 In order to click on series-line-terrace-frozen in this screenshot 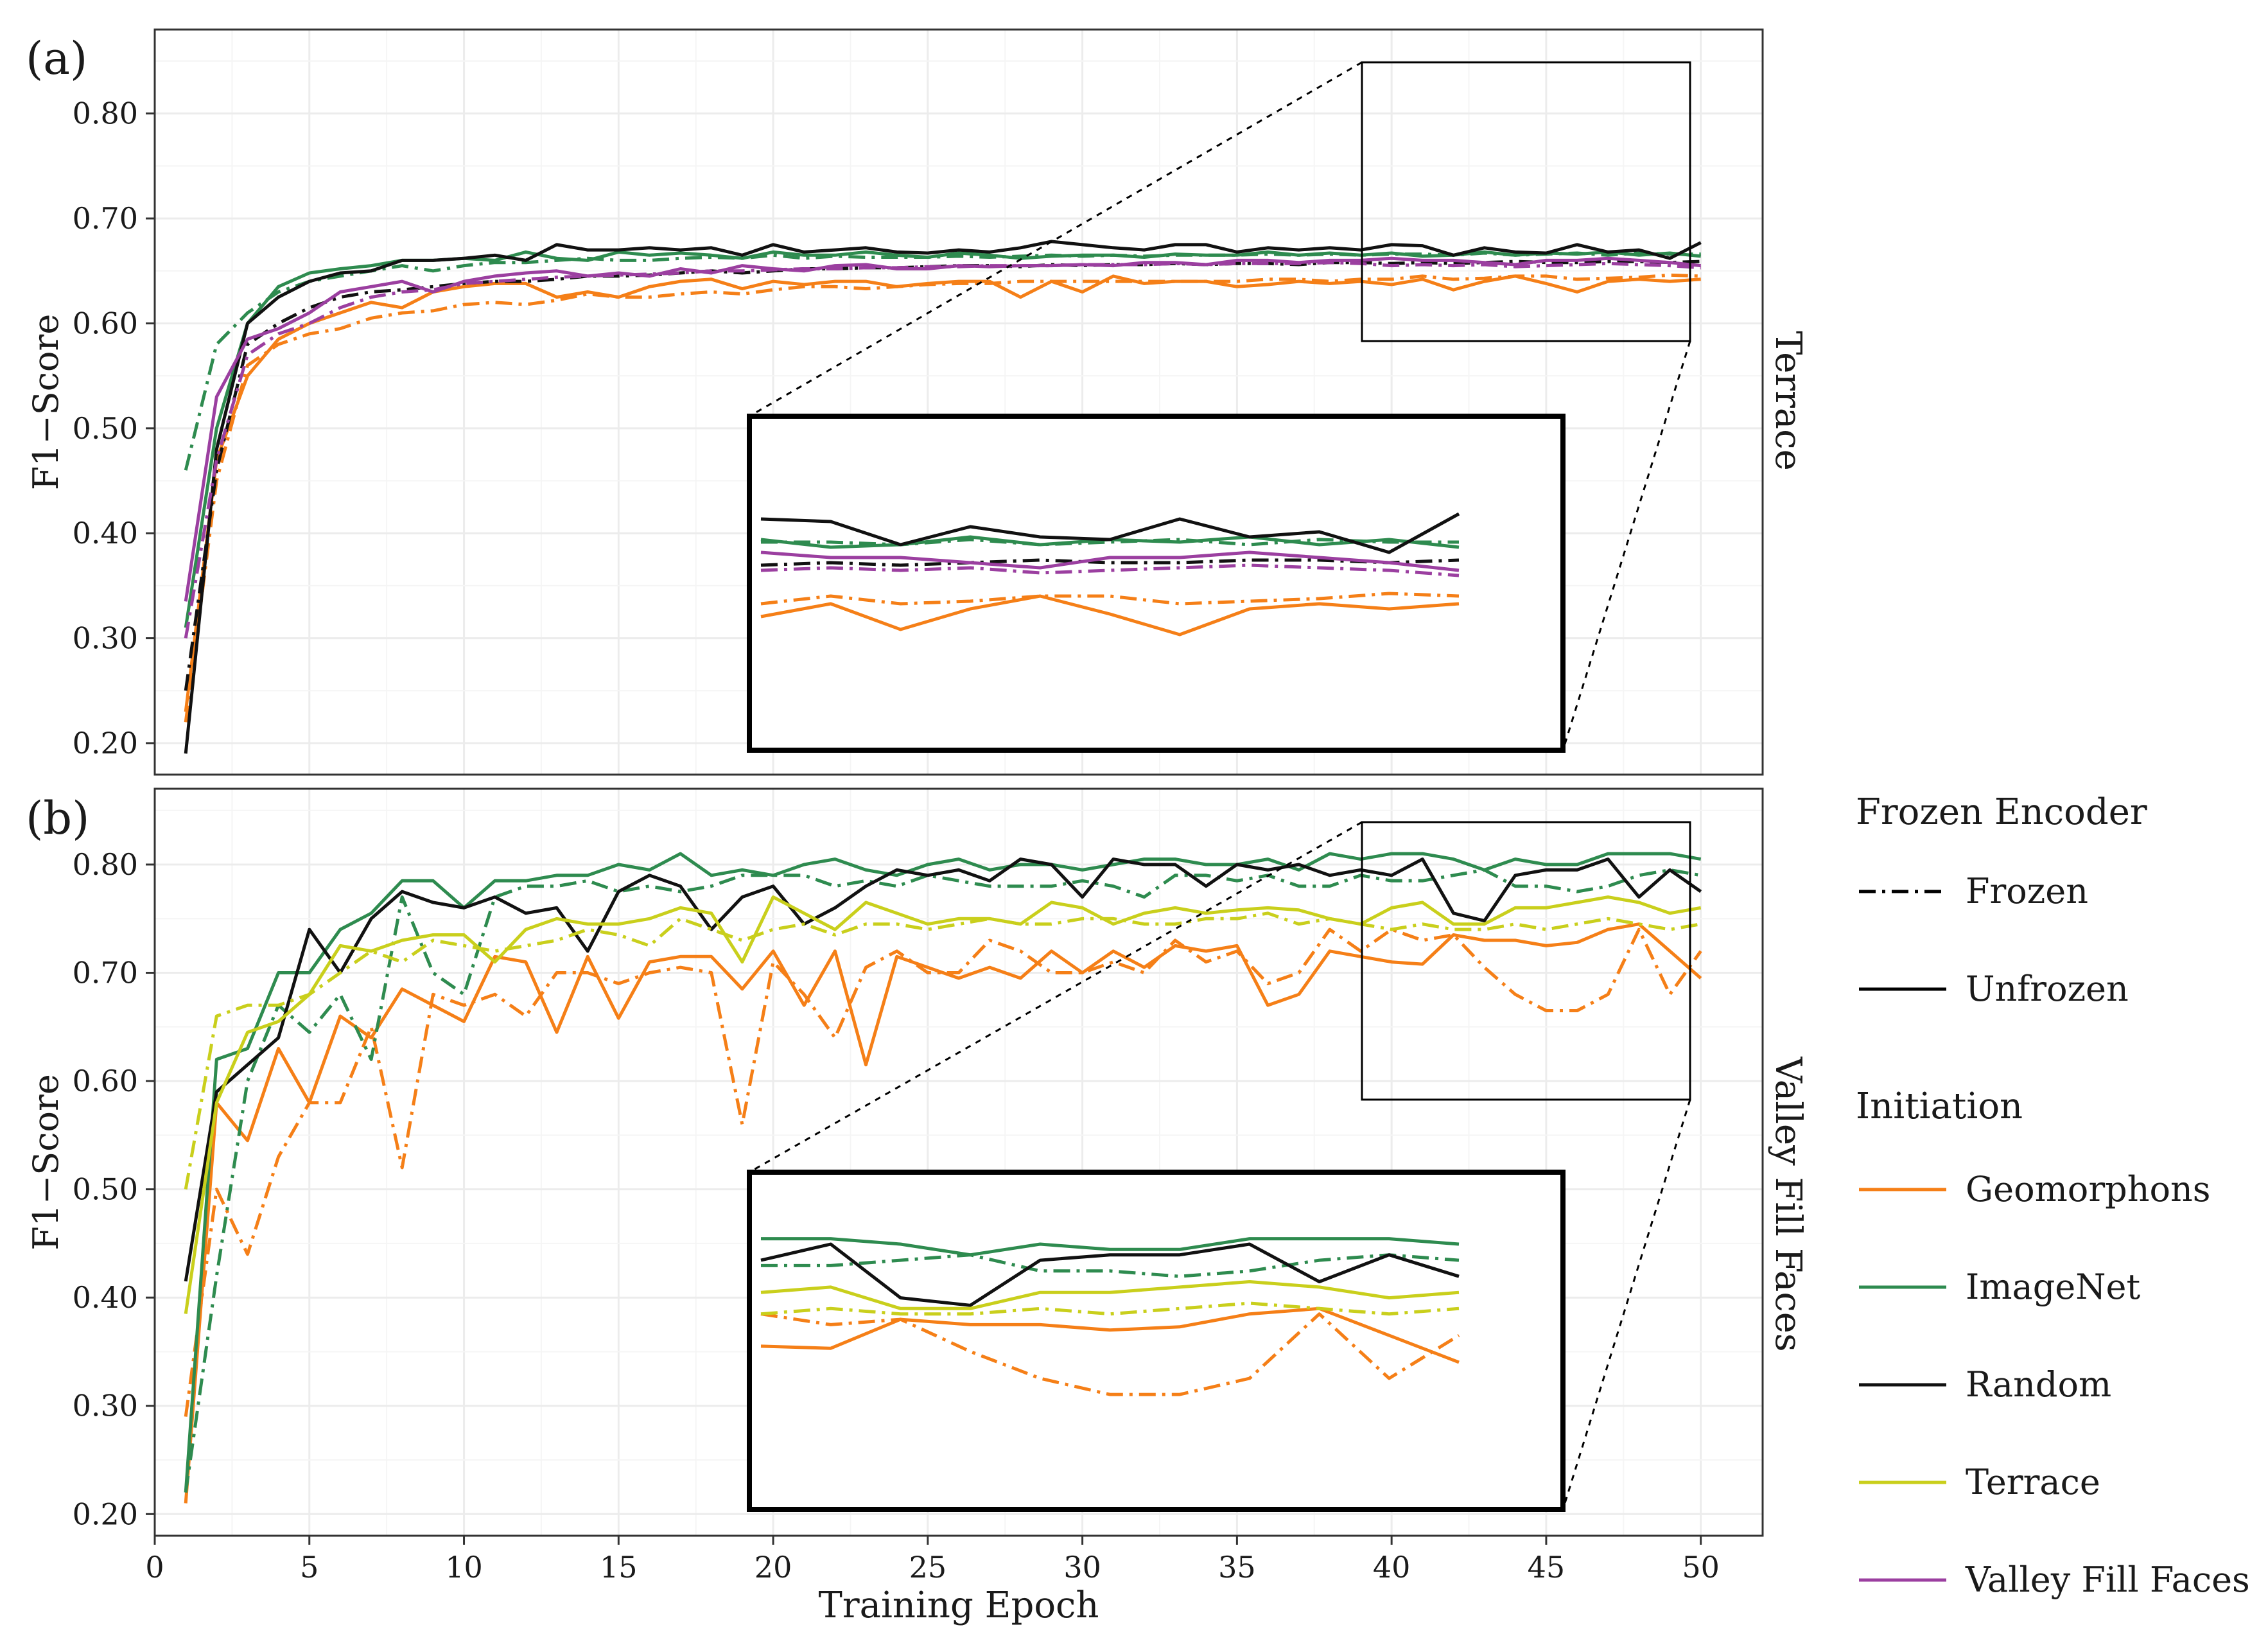, I will do `click(943, 1050)`.